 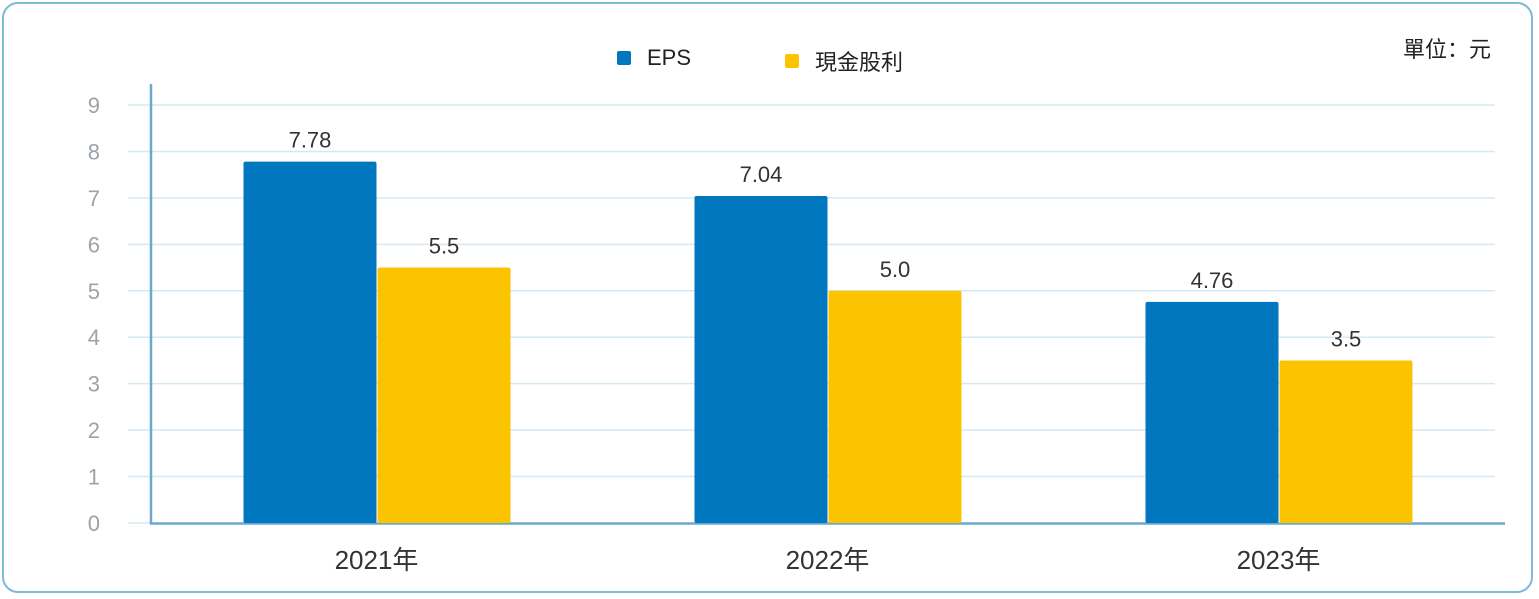 What do you see at coordinates (1212, 280) in the screenshot?
I see `data-label-eps: 4.76` at bounding box center [1212, 280].